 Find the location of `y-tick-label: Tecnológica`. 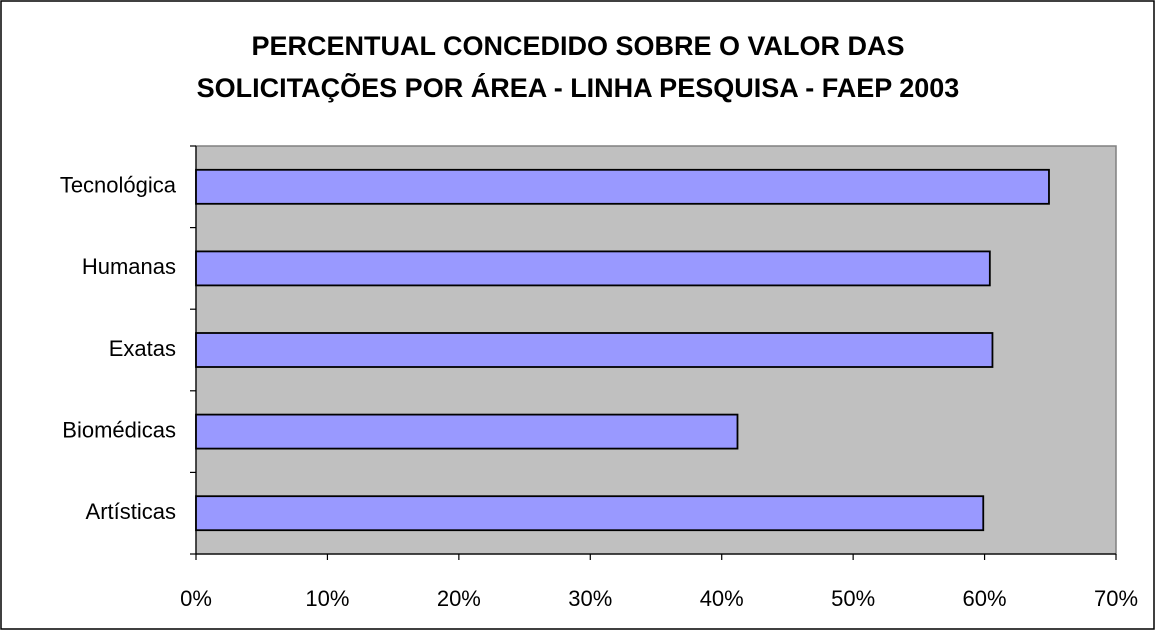

y-tick-label: Tecnológica is located at coordinates (118, 185).